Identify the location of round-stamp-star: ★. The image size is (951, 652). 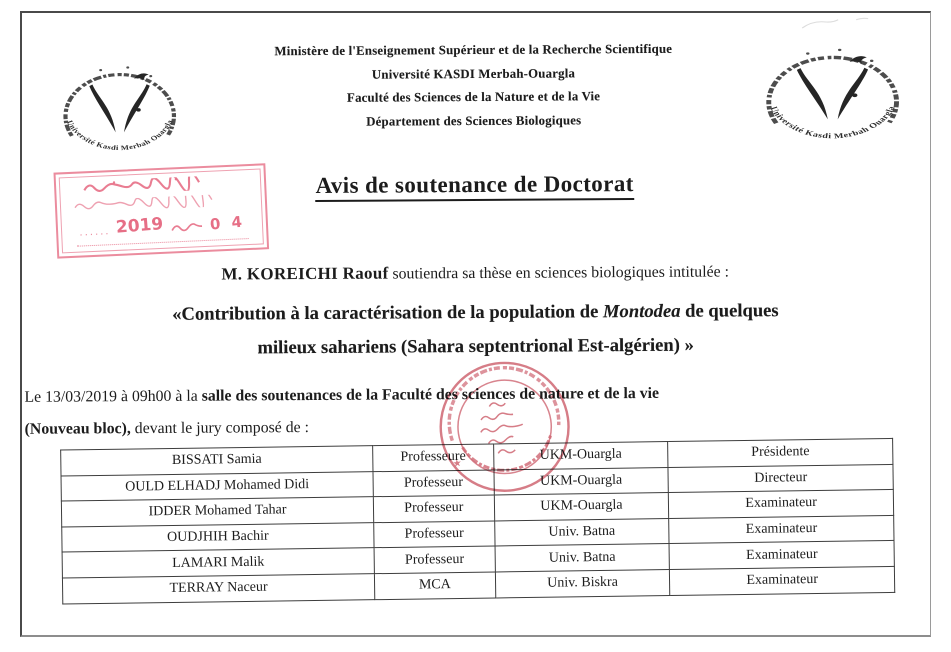
(457, 464).